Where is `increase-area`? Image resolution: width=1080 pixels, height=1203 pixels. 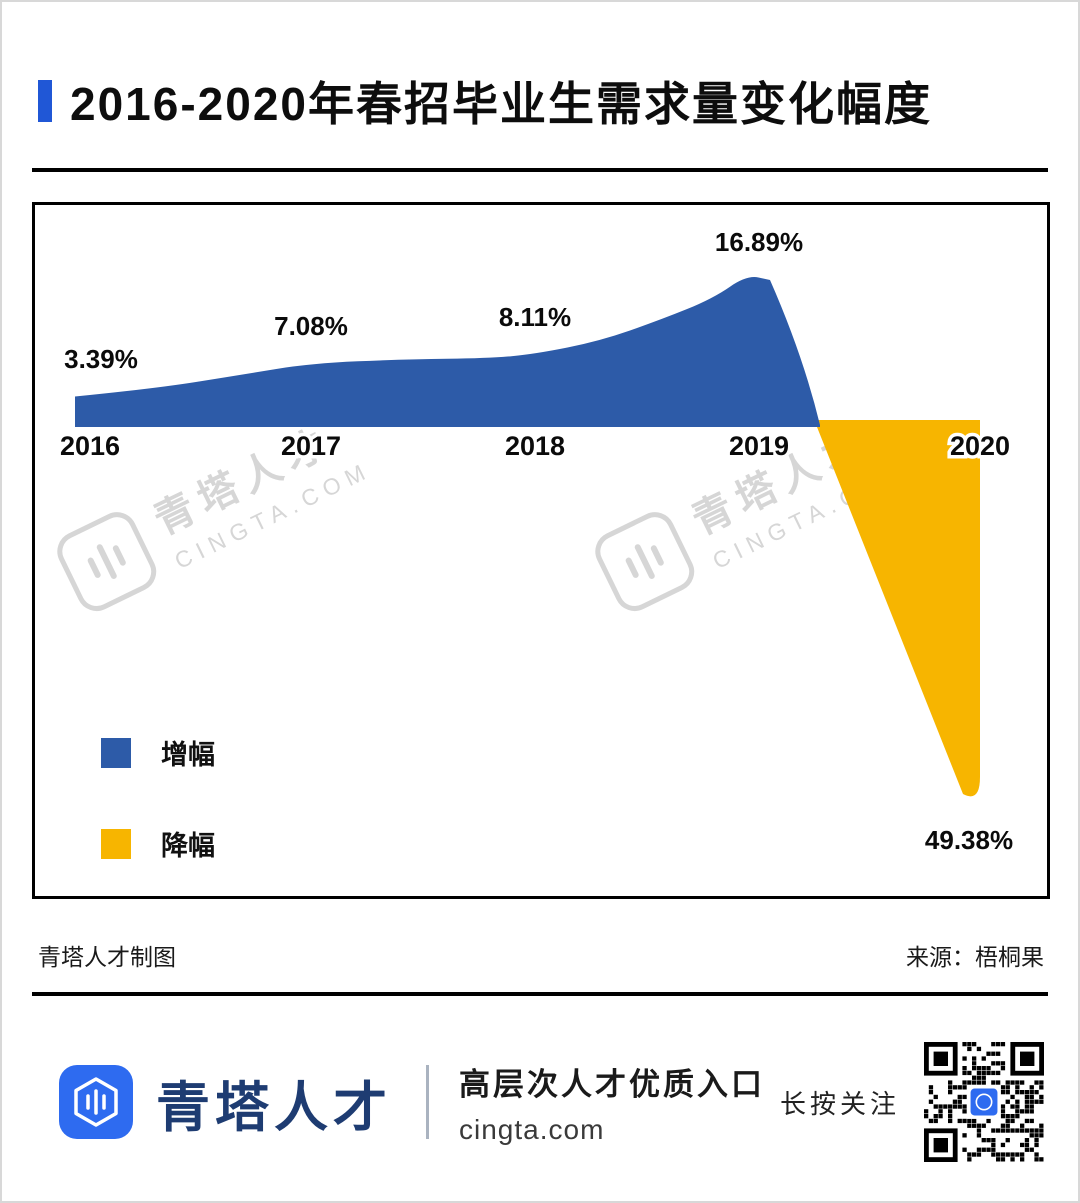
increase-area is located at coordinates (447, 352).